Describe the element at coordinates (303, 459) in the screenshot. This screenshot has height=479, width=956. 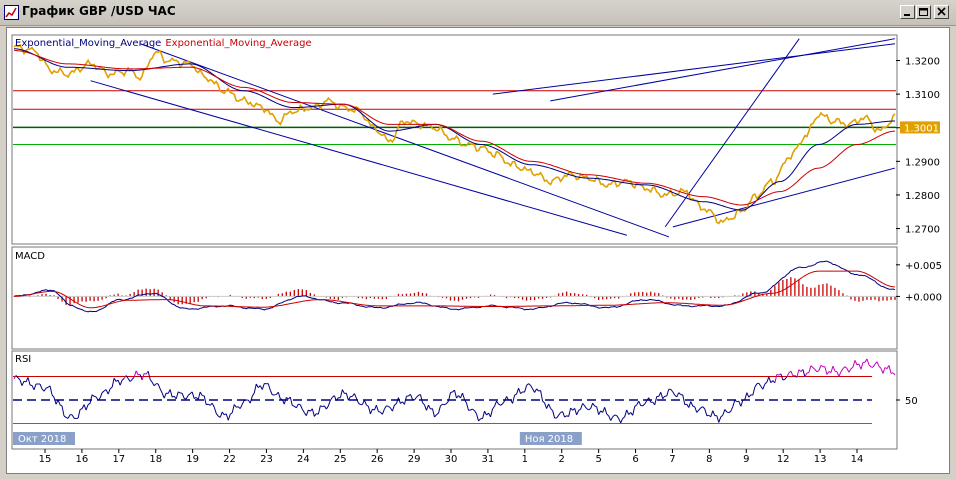
I see `day-label: 24` at that location.